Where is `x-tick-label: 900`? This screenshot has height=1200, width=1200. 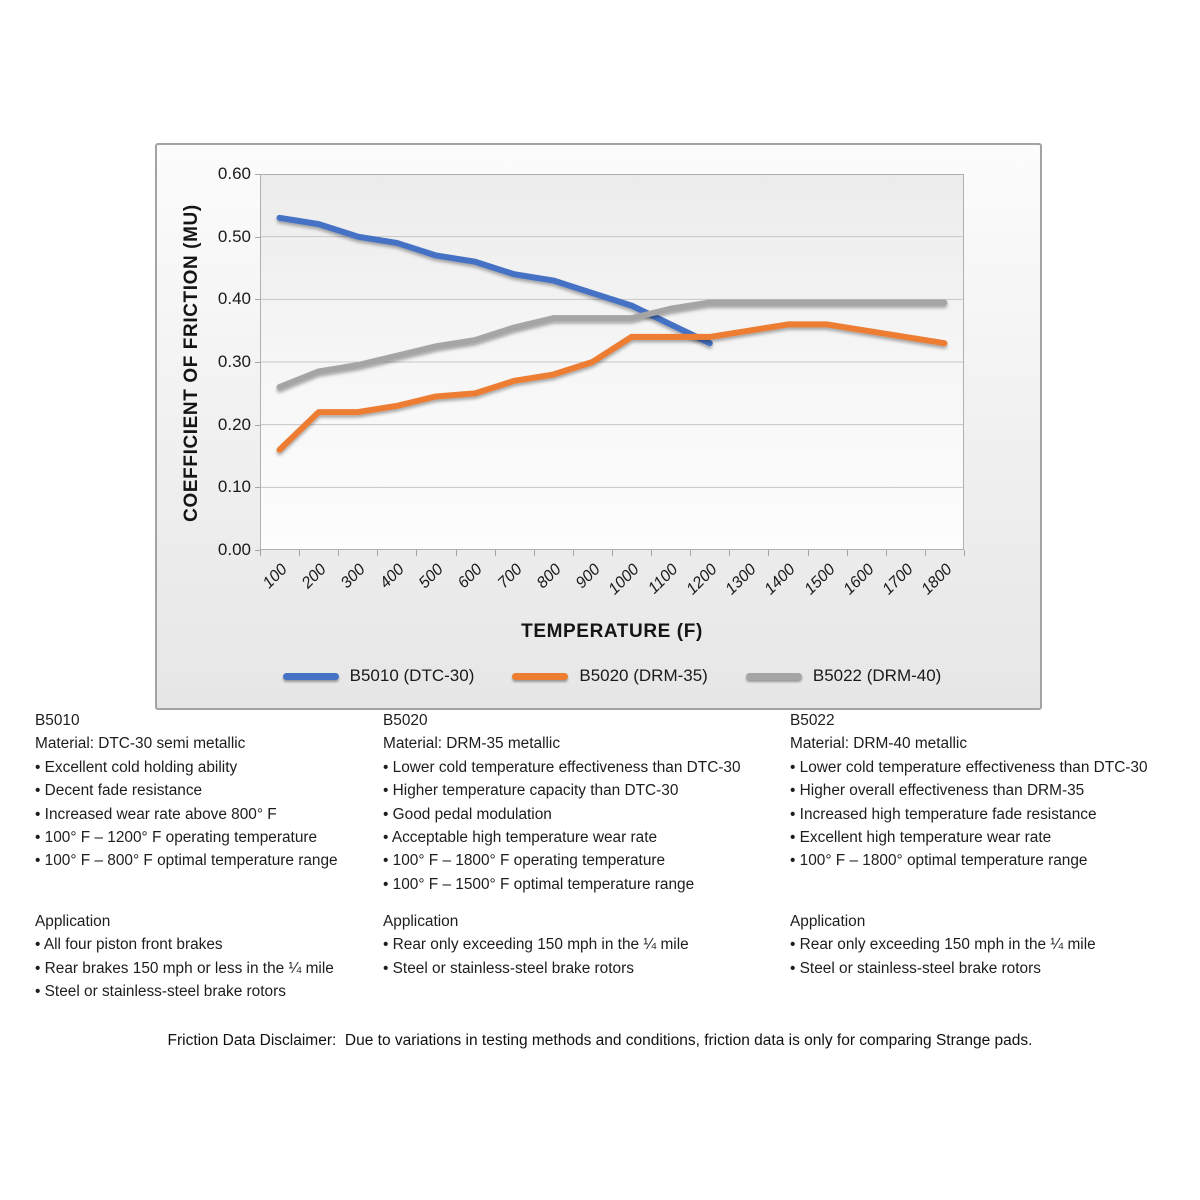 x-tick-label: 900 is located at coordinates (588, 576).